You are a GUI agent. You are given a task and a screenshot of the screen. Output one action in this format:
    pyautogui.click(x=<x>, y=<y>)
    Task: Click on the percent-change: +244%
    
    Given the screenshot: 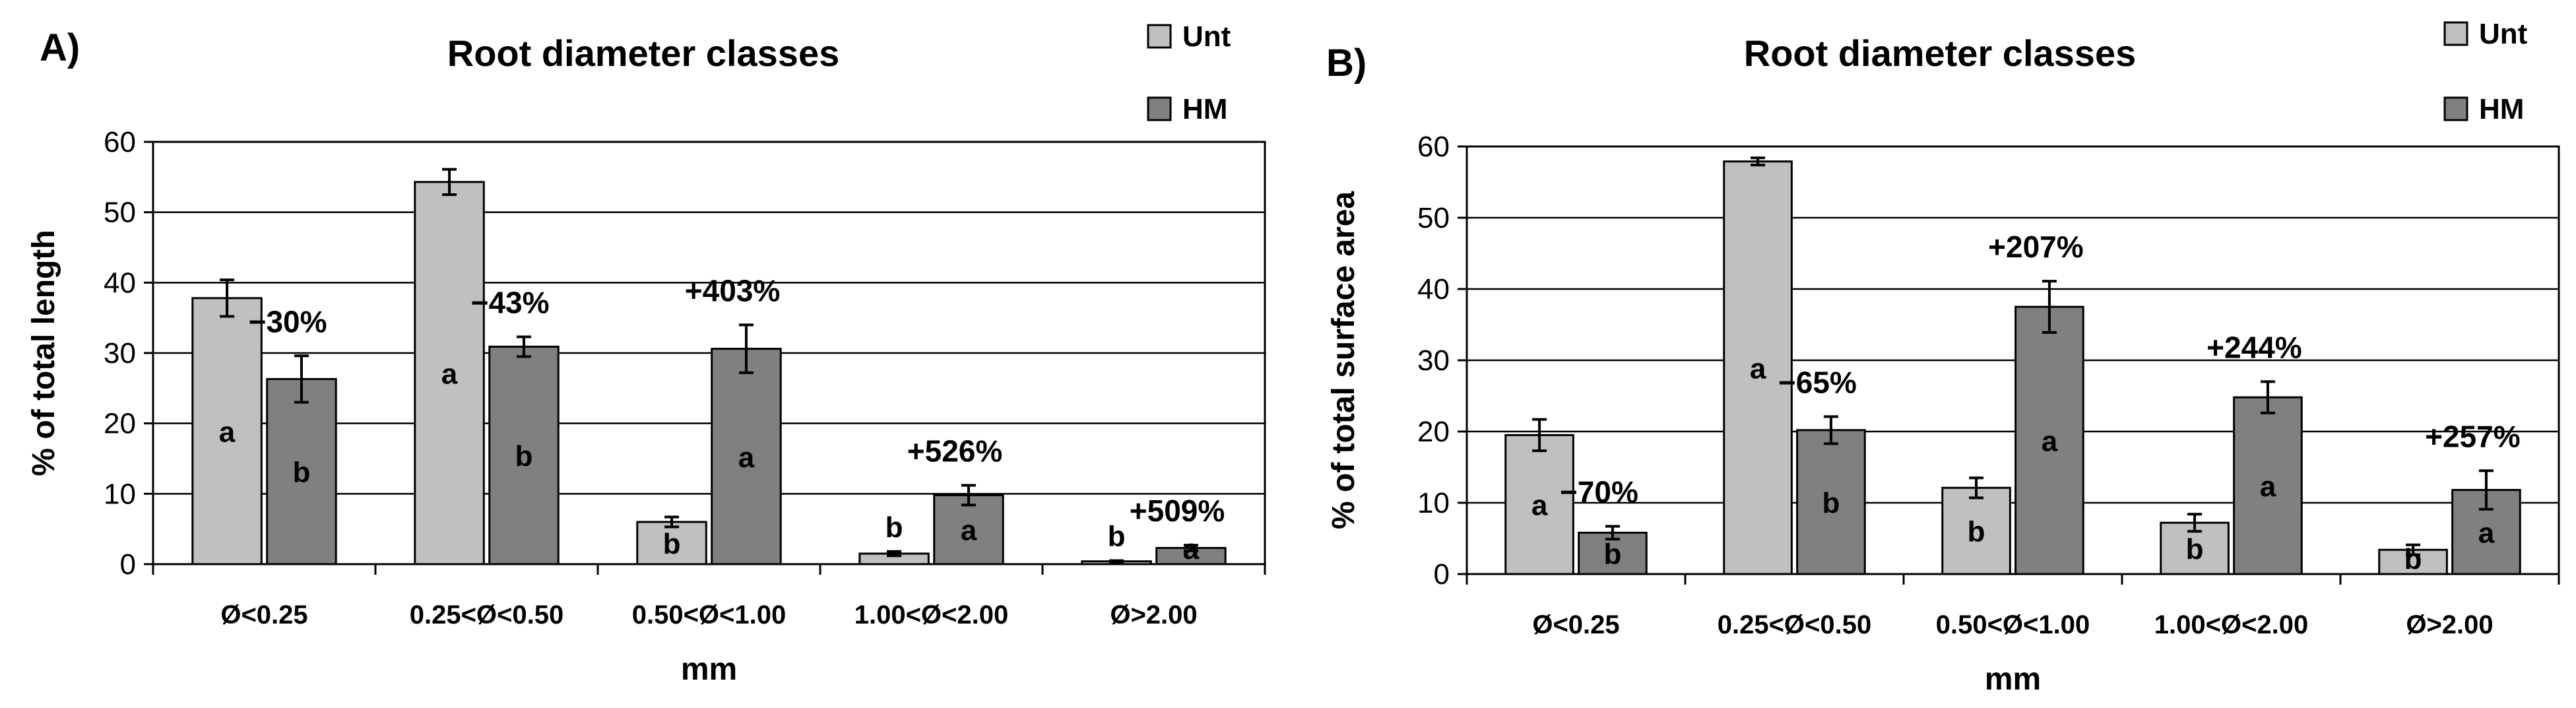 What is the action you would take?
    pyautogui.click(x=2254, y=347)
    